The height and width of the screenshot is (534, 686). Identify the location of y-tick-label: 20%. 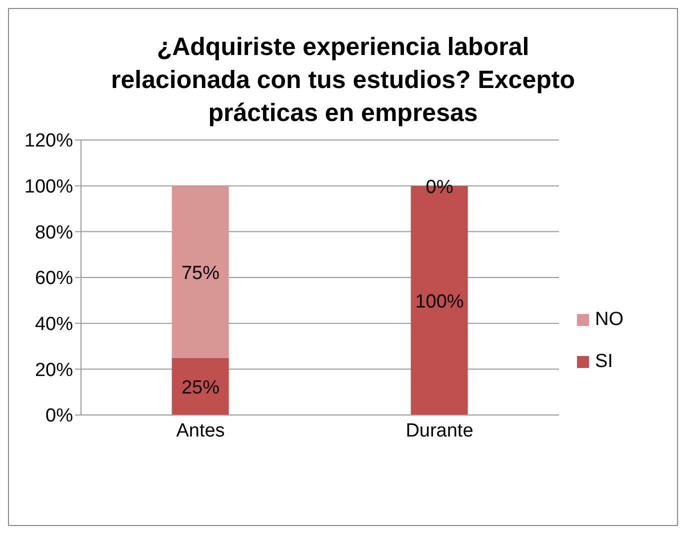
(54, 370).